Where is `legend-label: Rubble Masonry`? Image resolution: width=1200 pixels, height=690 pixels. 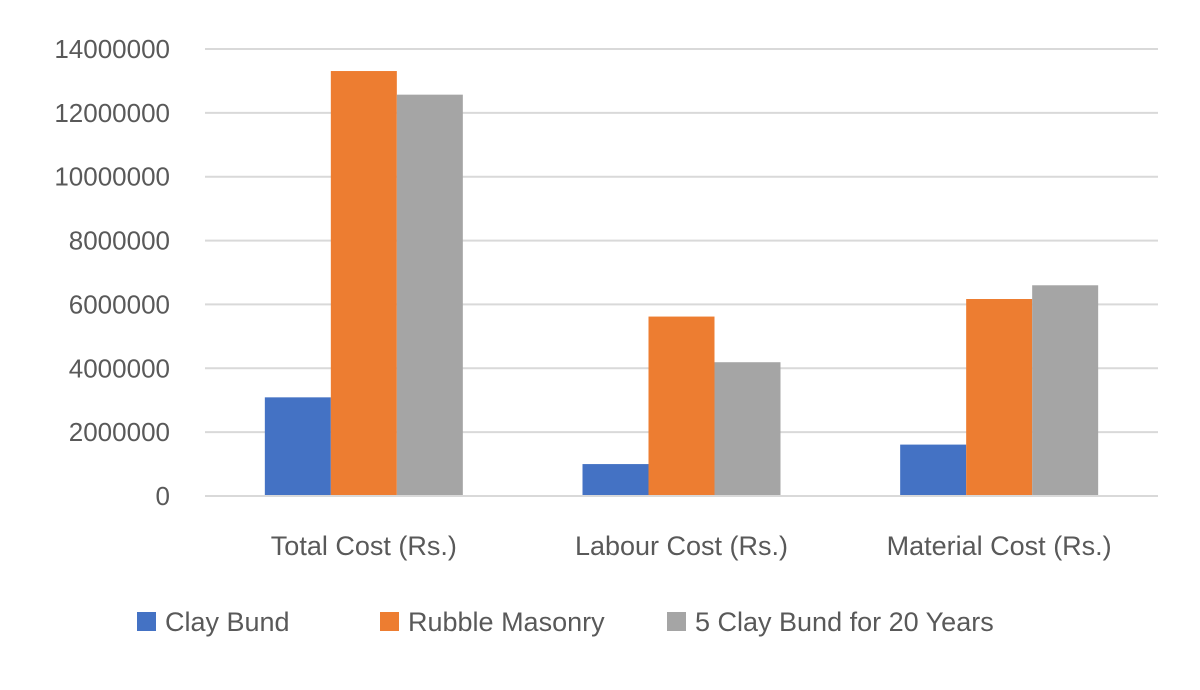 legend-label: Rubble Masonry is located at coordinates (506, 622).